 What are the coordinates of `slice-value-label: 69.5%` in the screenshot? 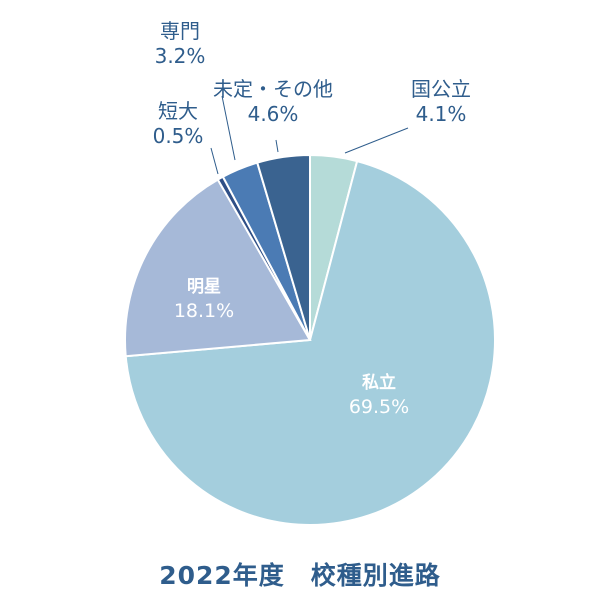 It's located at (379, 407).